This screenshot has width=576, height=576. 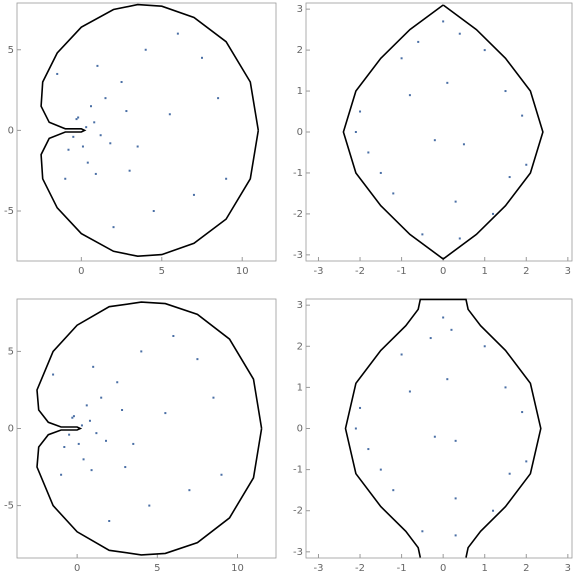 I want to click on x-tick-label: -2, so click(x=360, y=271).